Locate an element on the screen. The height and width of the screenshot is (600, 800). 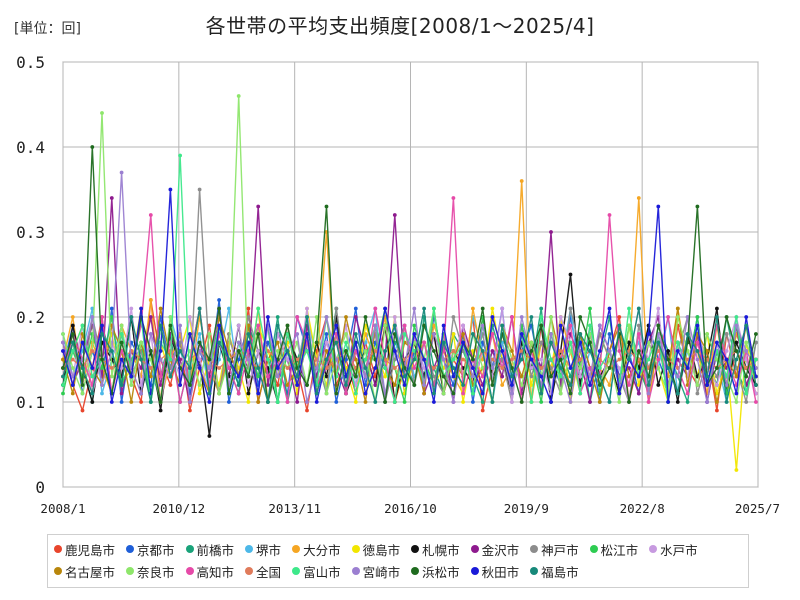
legend-item: 神戸市 is located at coordinates (554, 549).